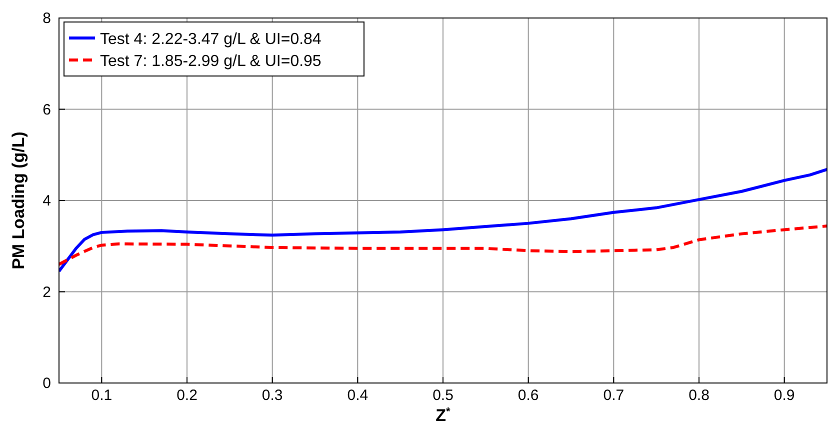  What do you see at coordinates (18, 201) in the screenshot?
I see `y-axis-title: PM Loading (g/L)` at bounding box center [18, 201].